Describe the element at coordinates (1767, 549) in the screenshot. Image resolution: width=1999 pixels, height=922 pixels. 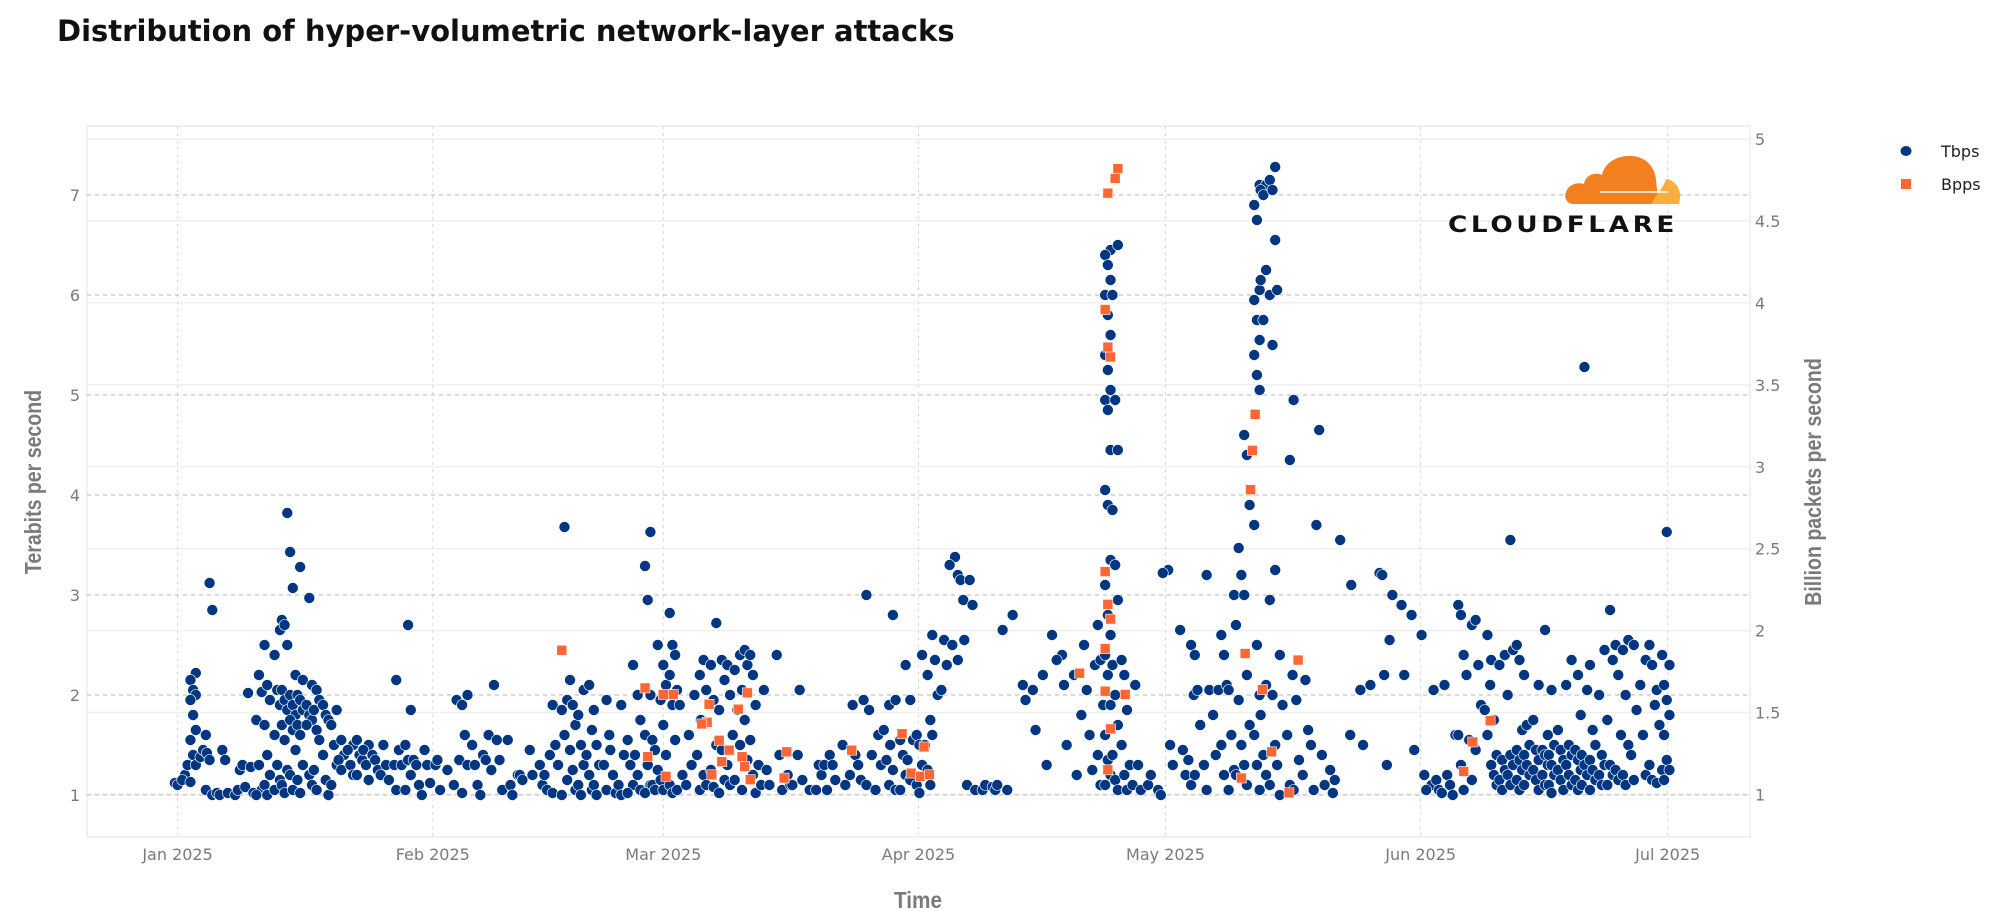
I see `y2-tick-label: 2.5` at that location.